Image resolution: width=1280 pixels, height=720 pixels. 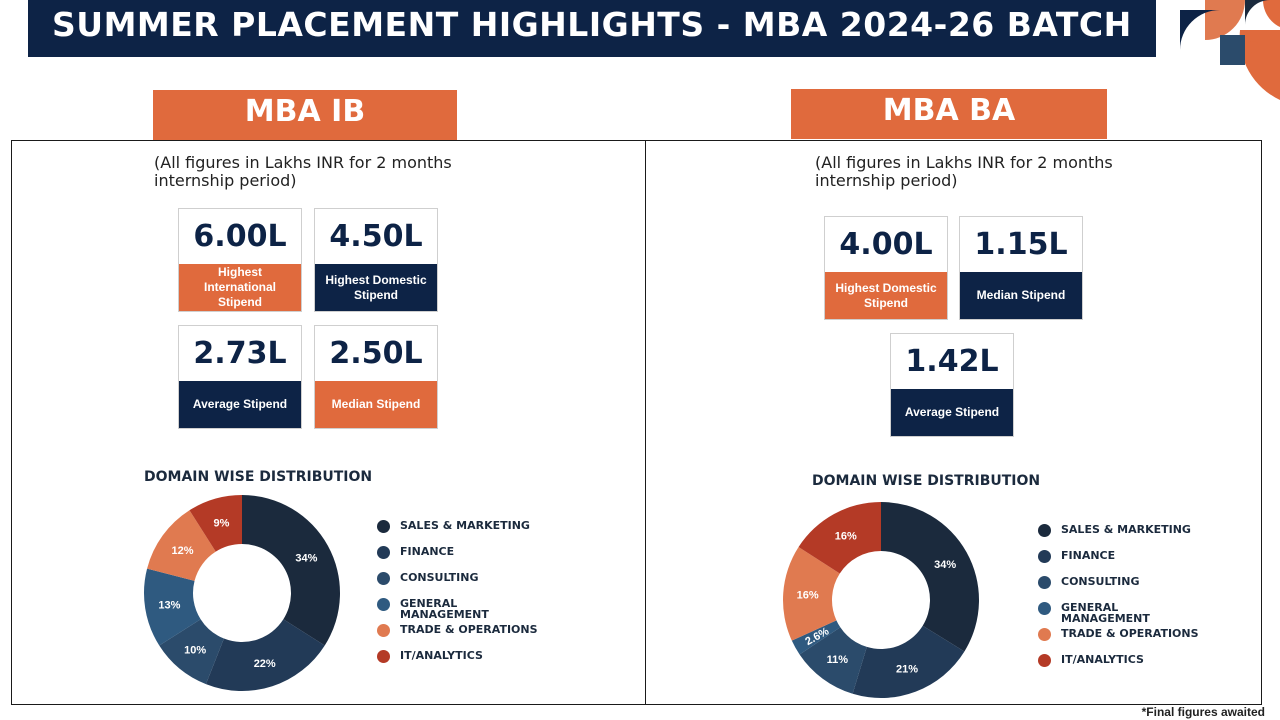 What do you see at coordinates (949, 114) in the screenshot?
I see `tab-mba-ba: MBA BA` at bounding box center [949, 114].